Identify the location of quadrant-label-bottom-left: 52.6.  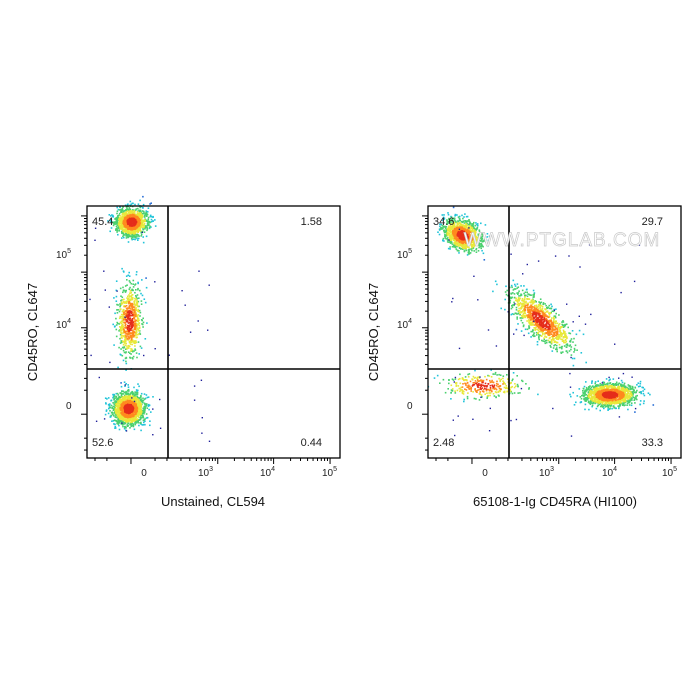
(102, 443).